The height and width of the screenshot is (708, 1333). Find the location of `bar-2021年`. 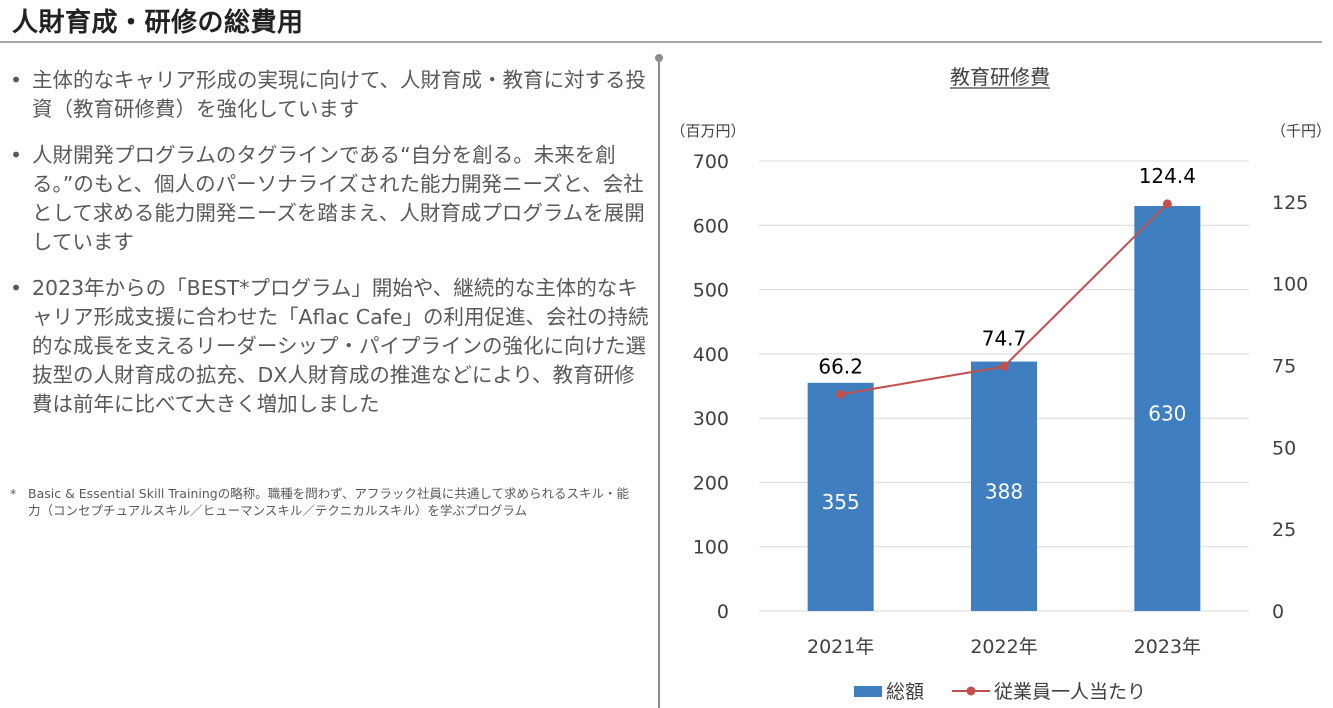

bar-2021年 is located at coordinates (840, 496).